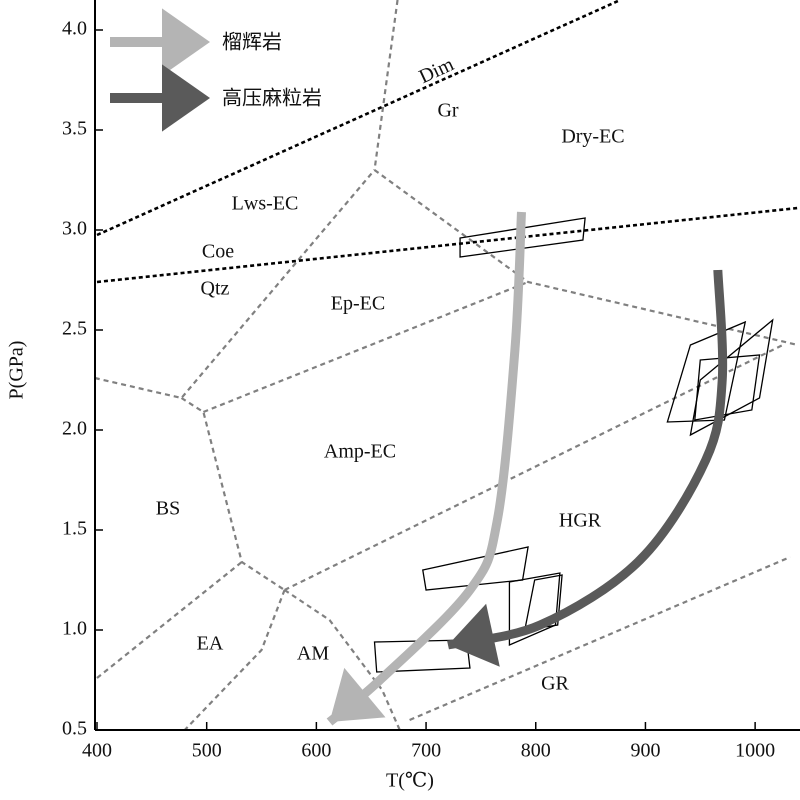  Describe the element at coordinates (97, 751) in the screenshot. I see `x-tick-label: 400` at that location.